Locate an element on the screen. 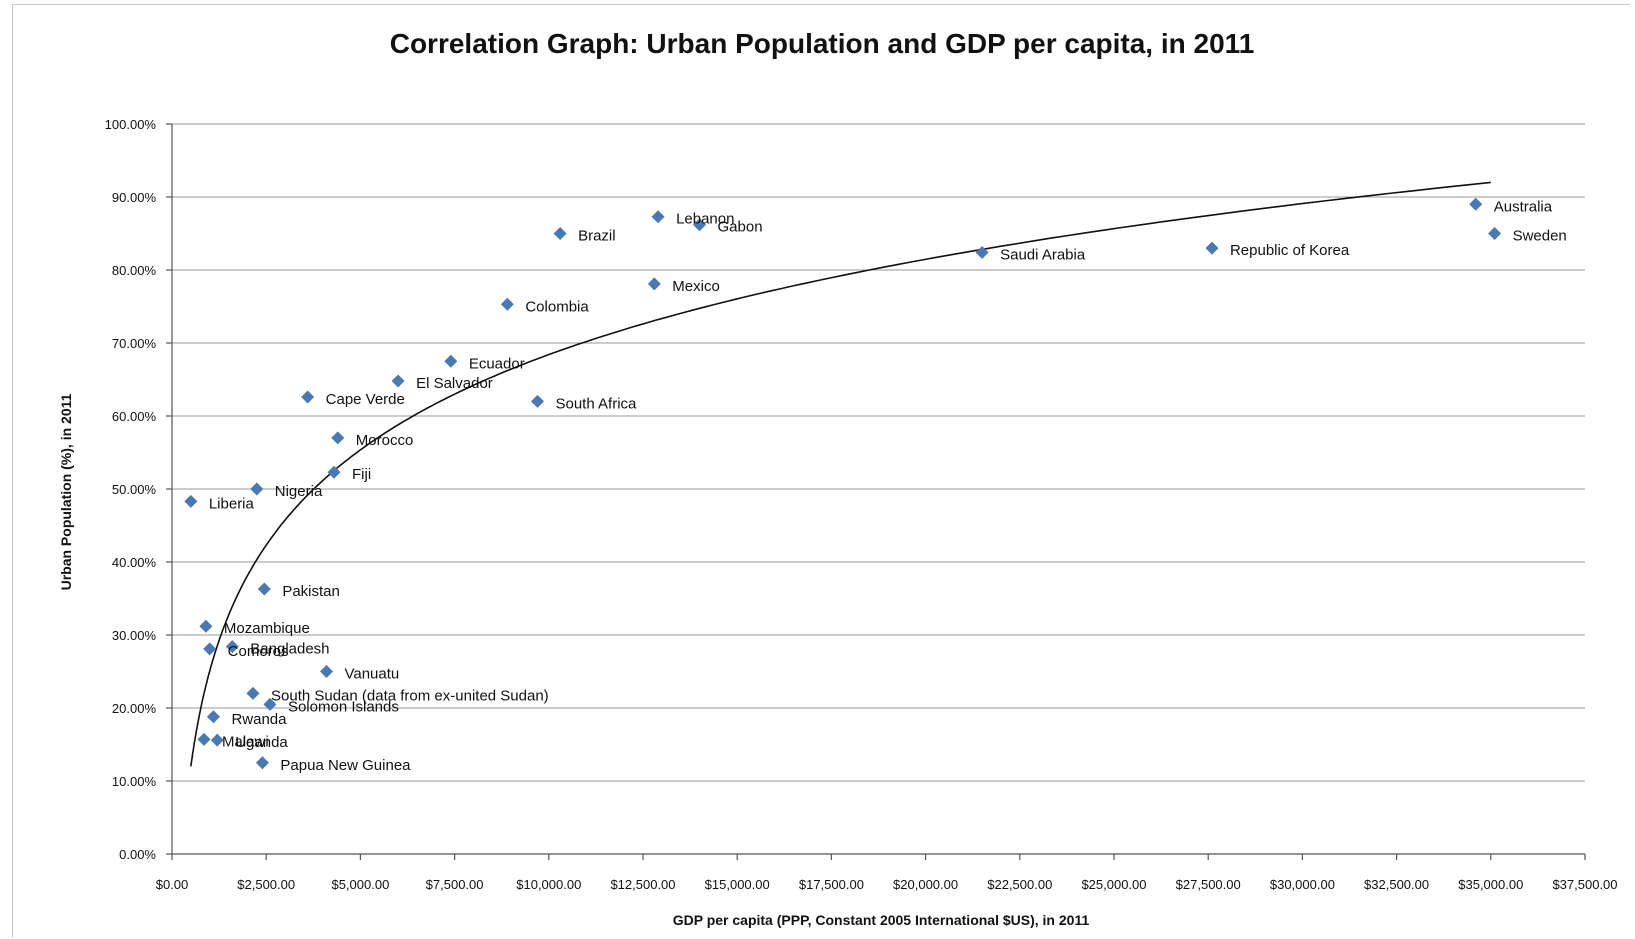 This screenshot has width=1635, height=939. data-point-label: Morocco is located at coordinates (385, 440).